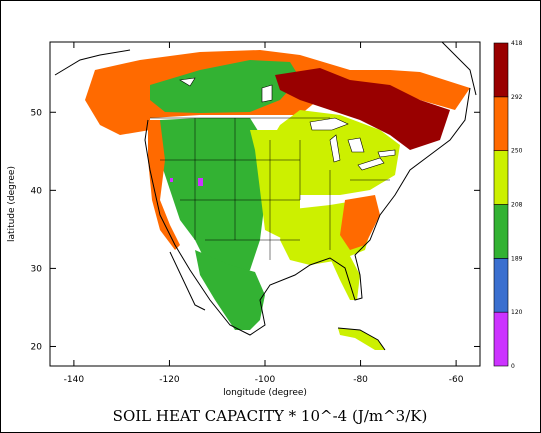 The width and height of the screenshot is (541, 433). What do you see at coordinates (270, 416) in the screenshot?
I see `chart-title: SOIL HEAT CAPACITY * 10^-4 (J/m^3/K)` at bounding box center [270, 416].